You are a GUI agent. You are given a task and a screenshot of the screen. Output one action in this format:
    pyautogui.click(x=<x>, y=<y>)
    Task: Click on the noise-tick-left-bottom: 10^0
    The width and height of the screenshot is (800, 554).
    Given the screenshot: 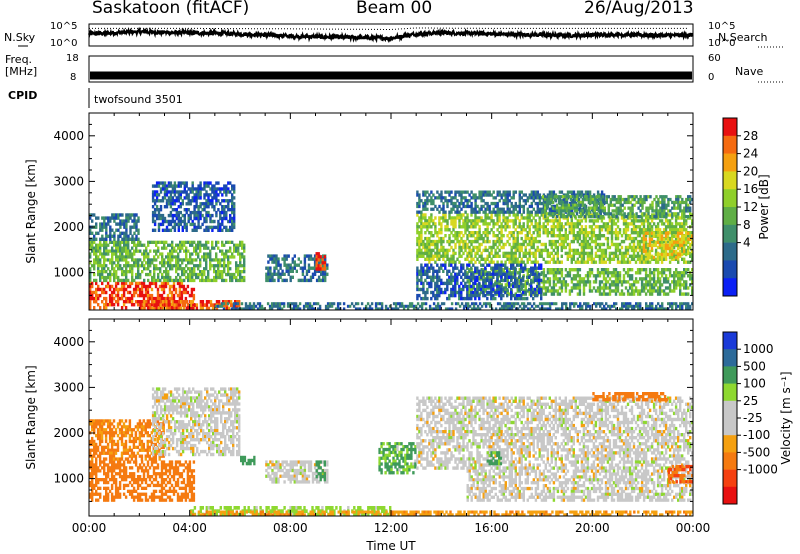 What is the action you would take?
    pyautogui.click(x=64, y=43)
    